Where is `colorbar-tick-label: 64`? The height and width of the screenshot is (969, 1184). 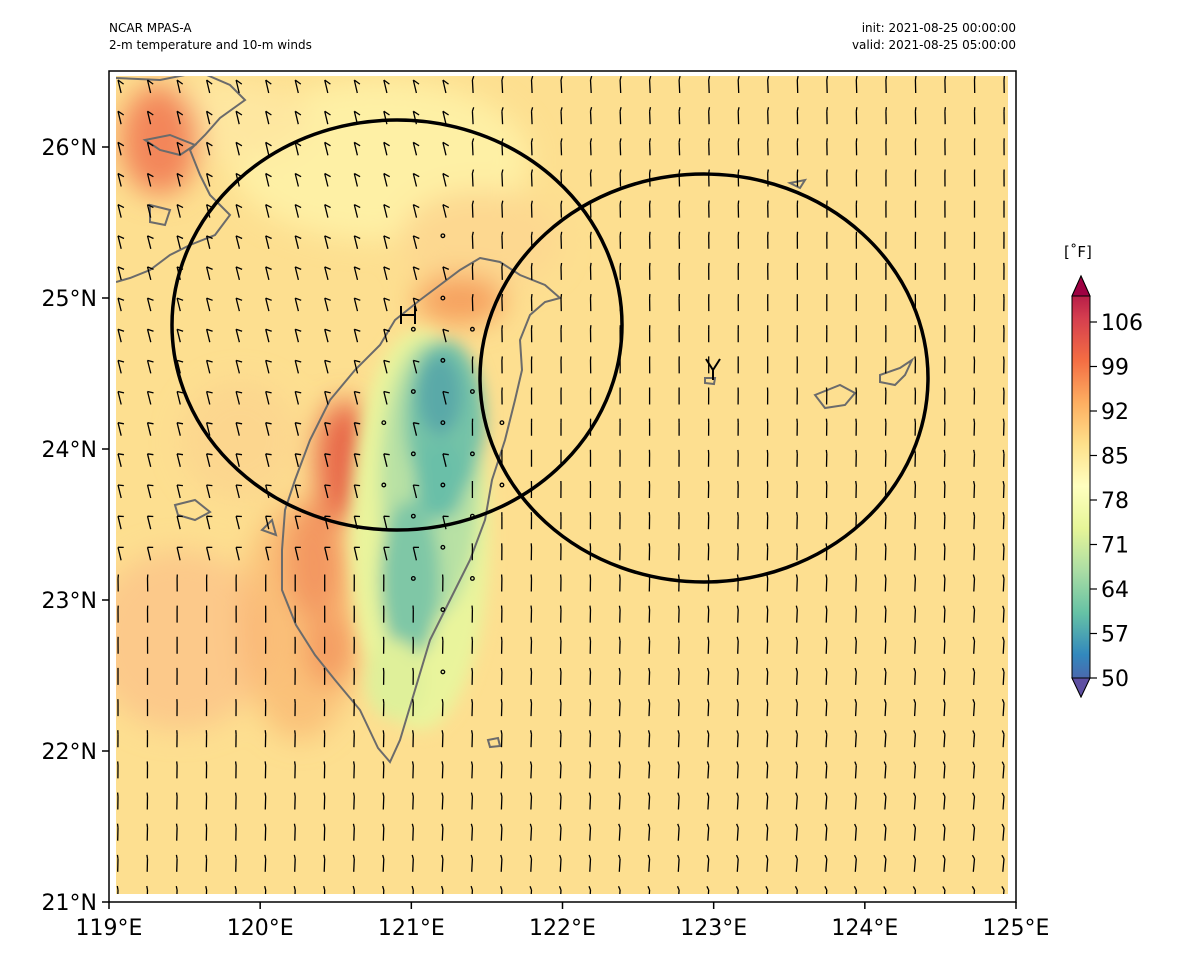 colorbar-tick-label: 64 is located at coordinates (1115, 590).